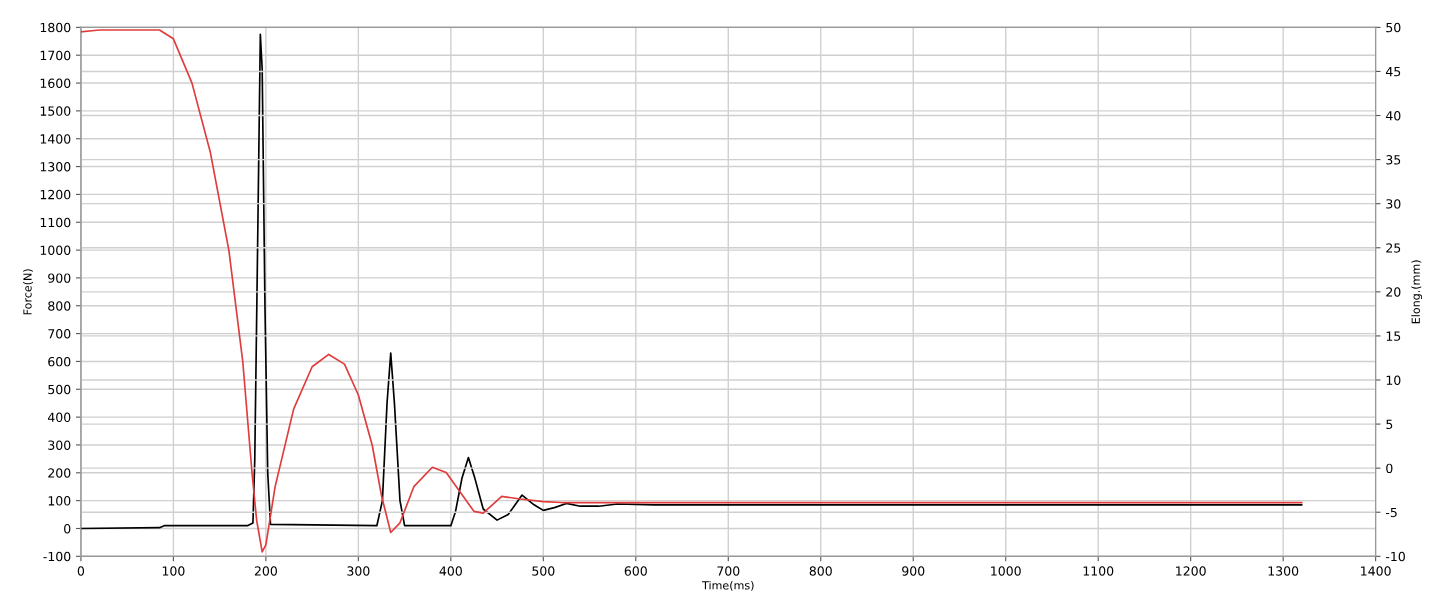 The image size is (1445, 608). What do you see at coordinates (1391, 512) in the screenshot?
I see `y2-tick-label: -5` at bounding box center [1391, 512].